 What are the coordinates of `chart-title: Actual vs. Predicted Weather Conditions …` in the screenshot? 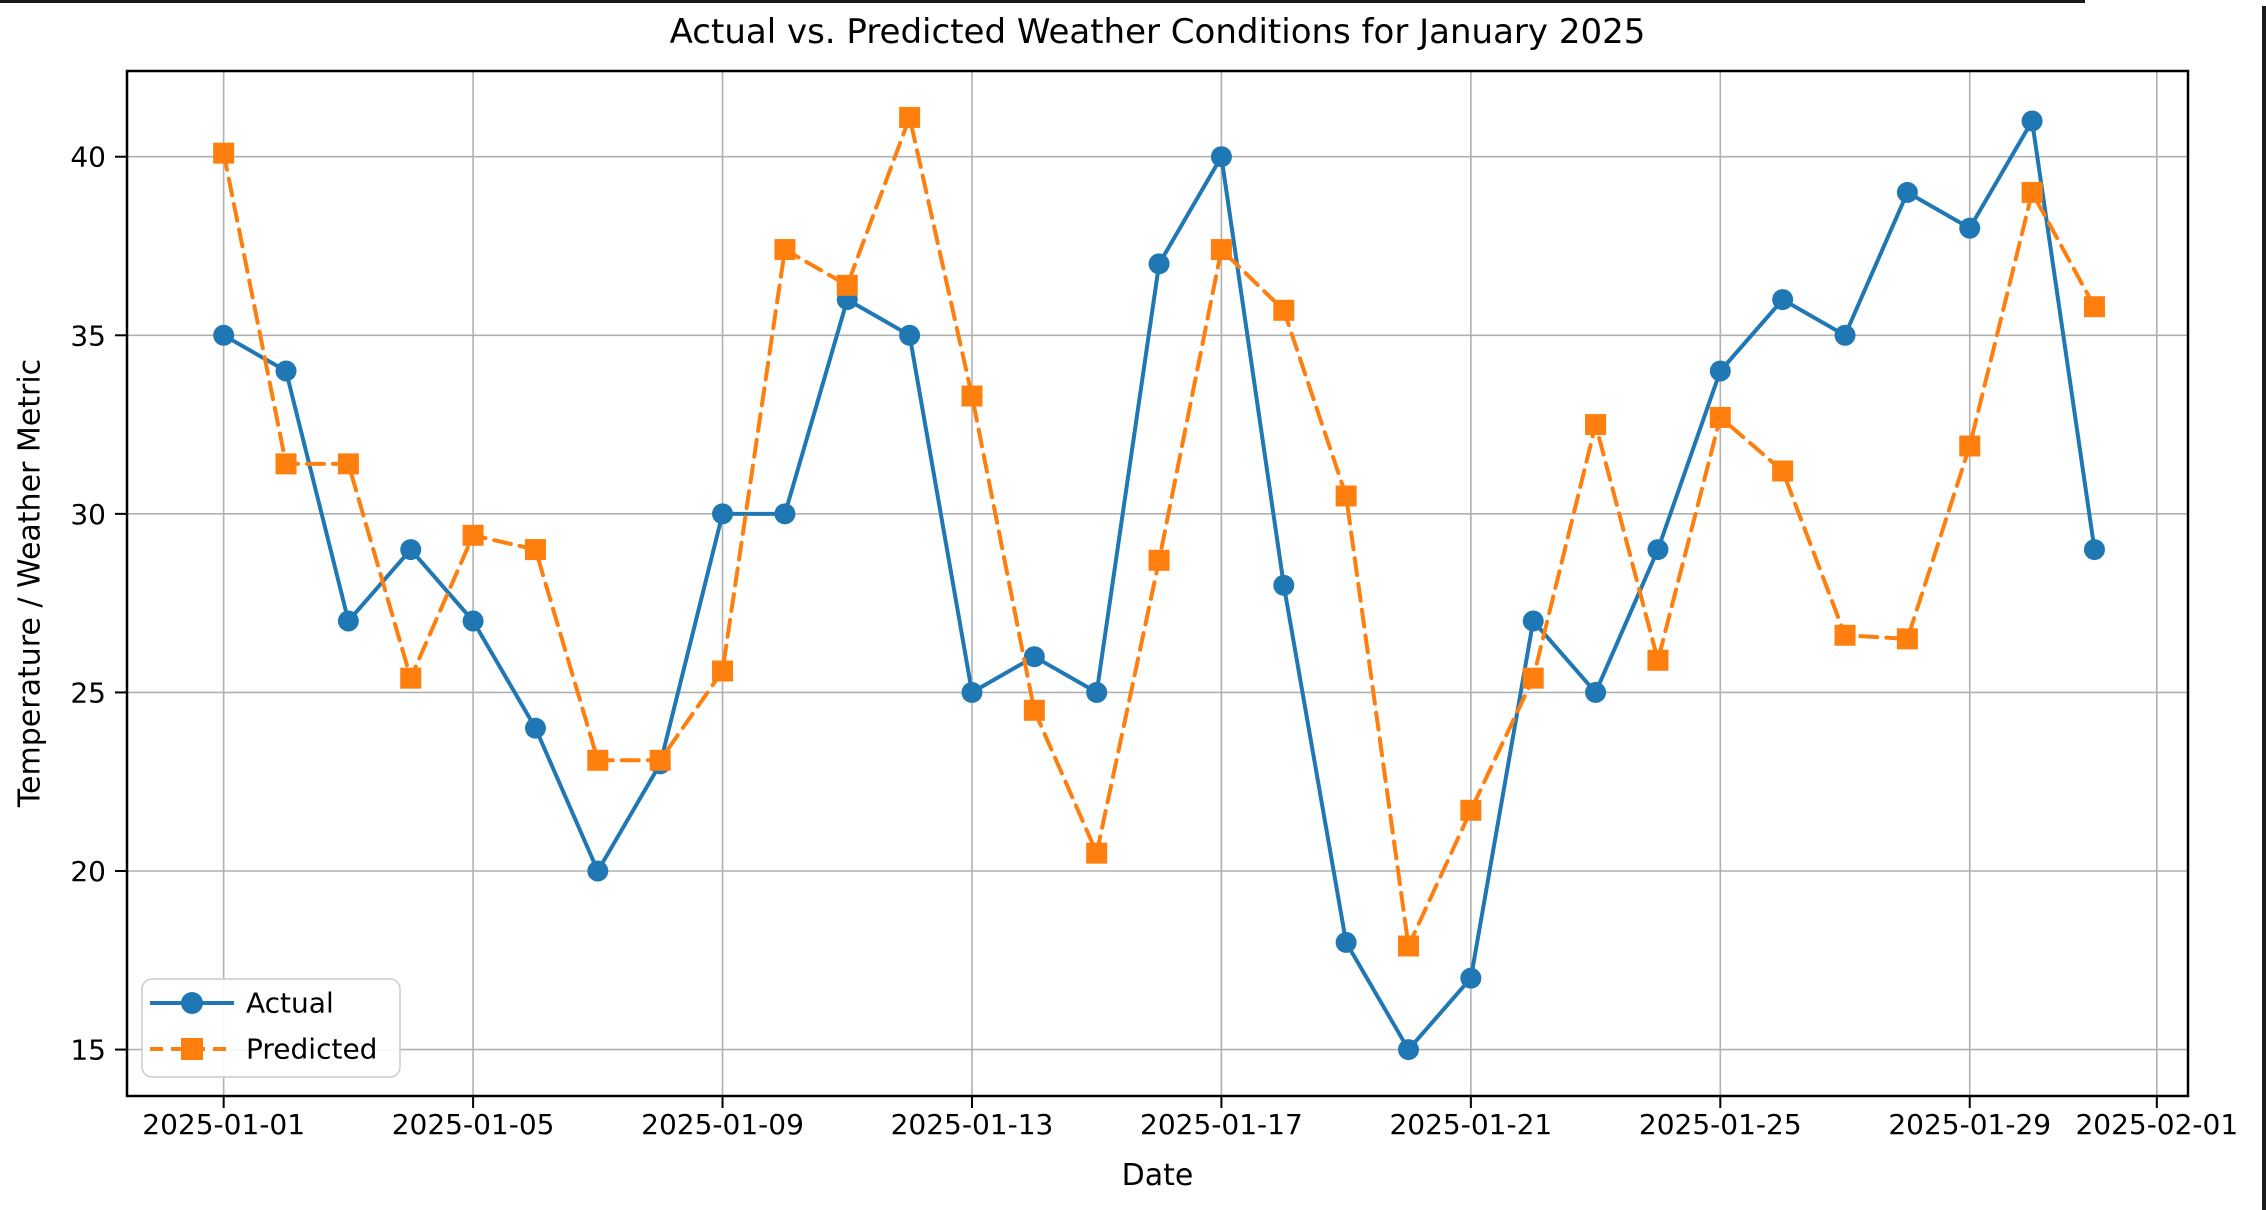 It's located at (1157, 32).